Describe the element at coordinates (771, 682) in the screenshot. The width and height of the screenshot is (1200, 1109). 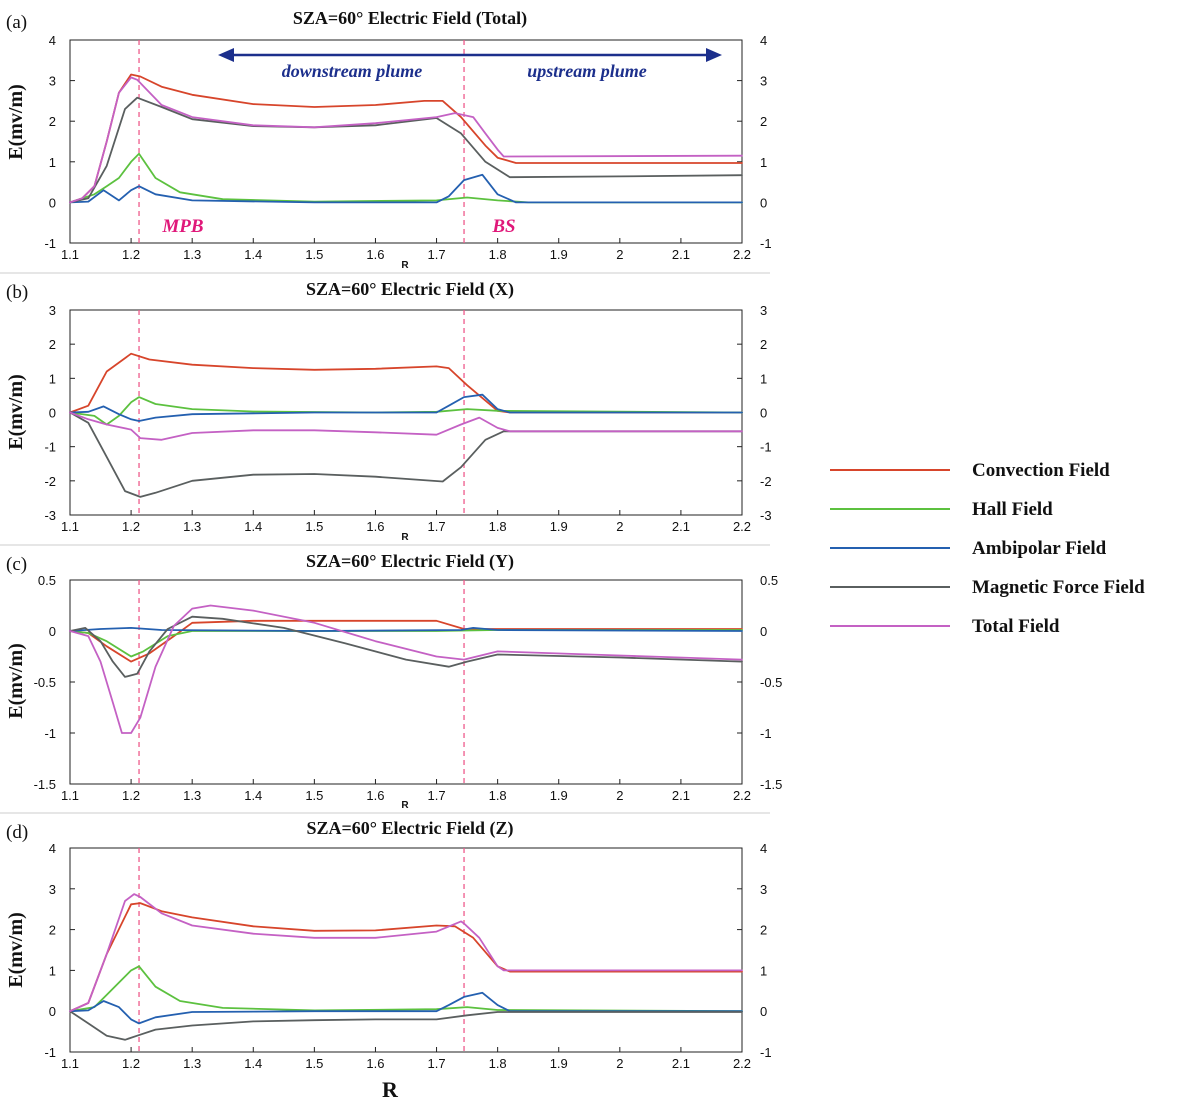
I see `ytick-label: -0.5` at that location.